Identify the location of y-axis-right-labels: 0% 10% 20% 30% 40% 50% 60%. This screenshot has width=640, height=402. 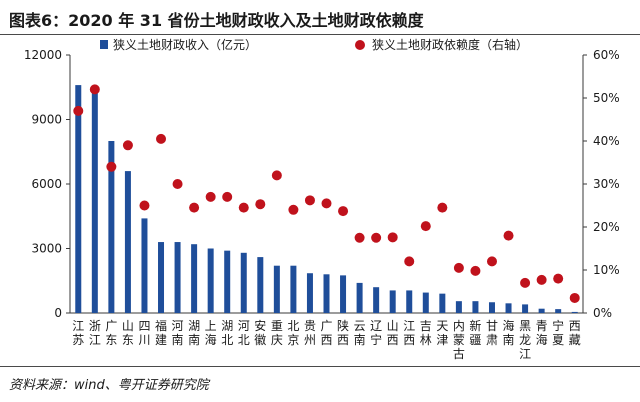
(601, 184).